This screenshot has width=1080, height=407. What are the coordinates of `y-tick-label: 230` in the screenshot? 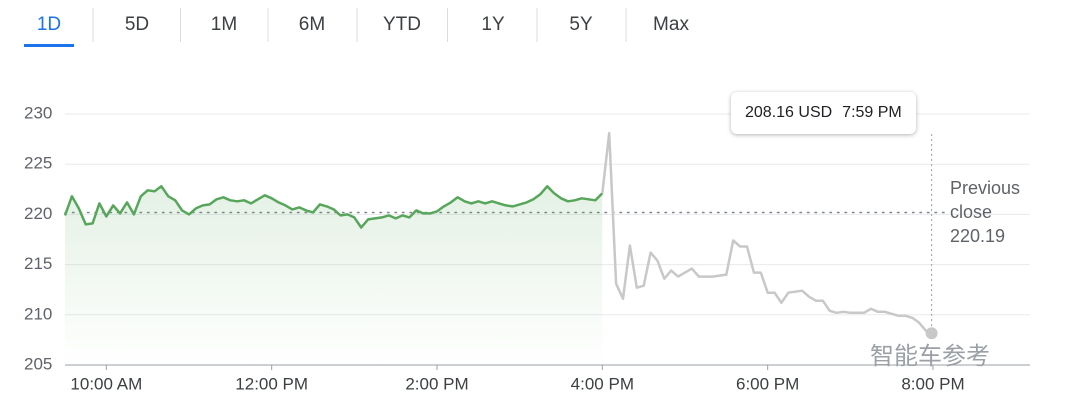 It's located at (38, 112).